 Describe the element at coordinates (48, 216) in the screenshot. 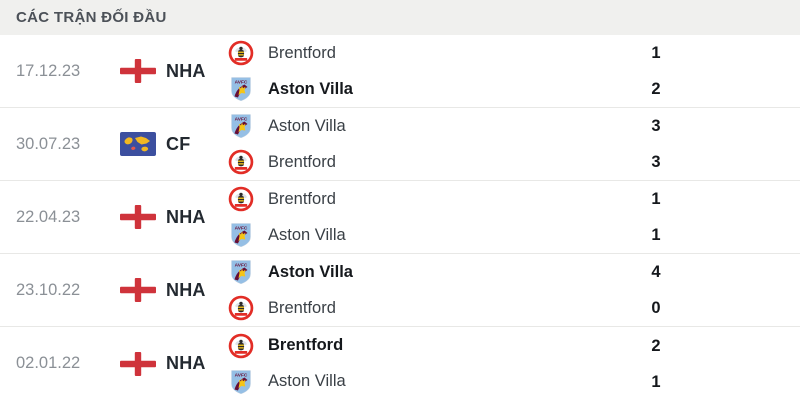

I see `match-date: 22.04.23` at that location.